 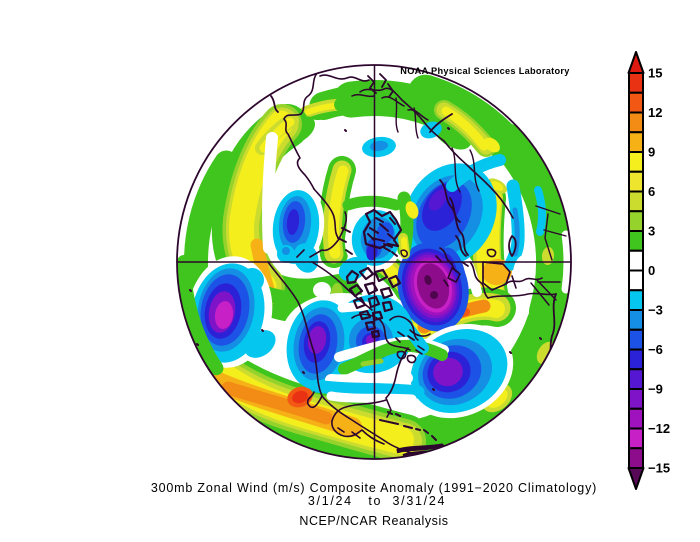 I want to click on svg-text: 0, so click(x=651, y=270).